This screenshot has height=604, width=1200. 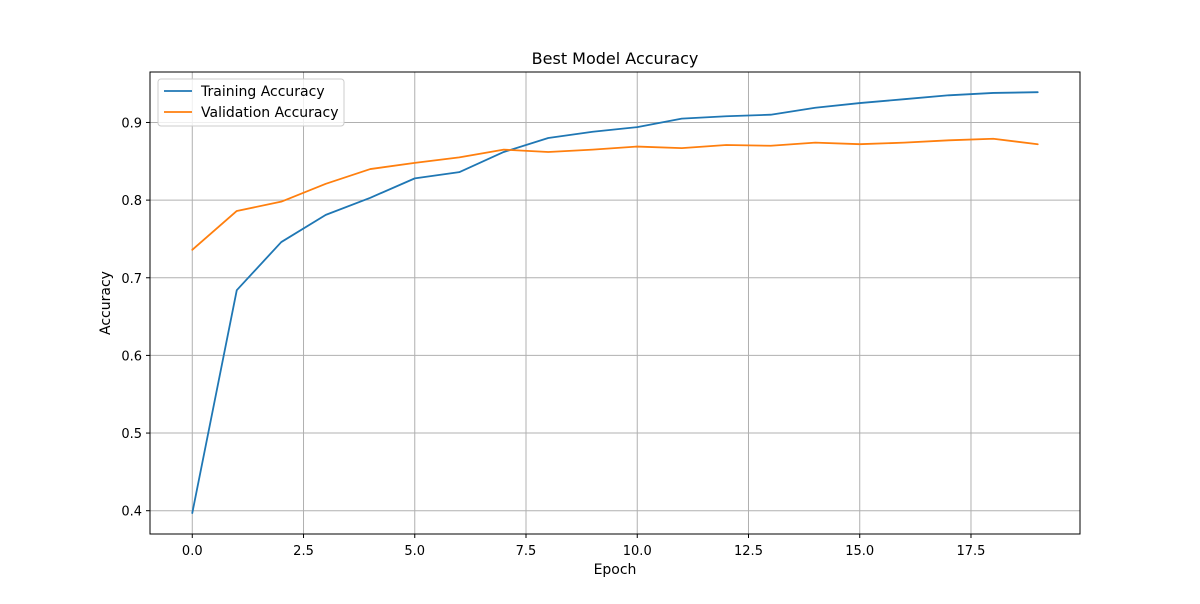 I want to click on chart-title: Best Model Accuracy, so click(x=615, y=58).